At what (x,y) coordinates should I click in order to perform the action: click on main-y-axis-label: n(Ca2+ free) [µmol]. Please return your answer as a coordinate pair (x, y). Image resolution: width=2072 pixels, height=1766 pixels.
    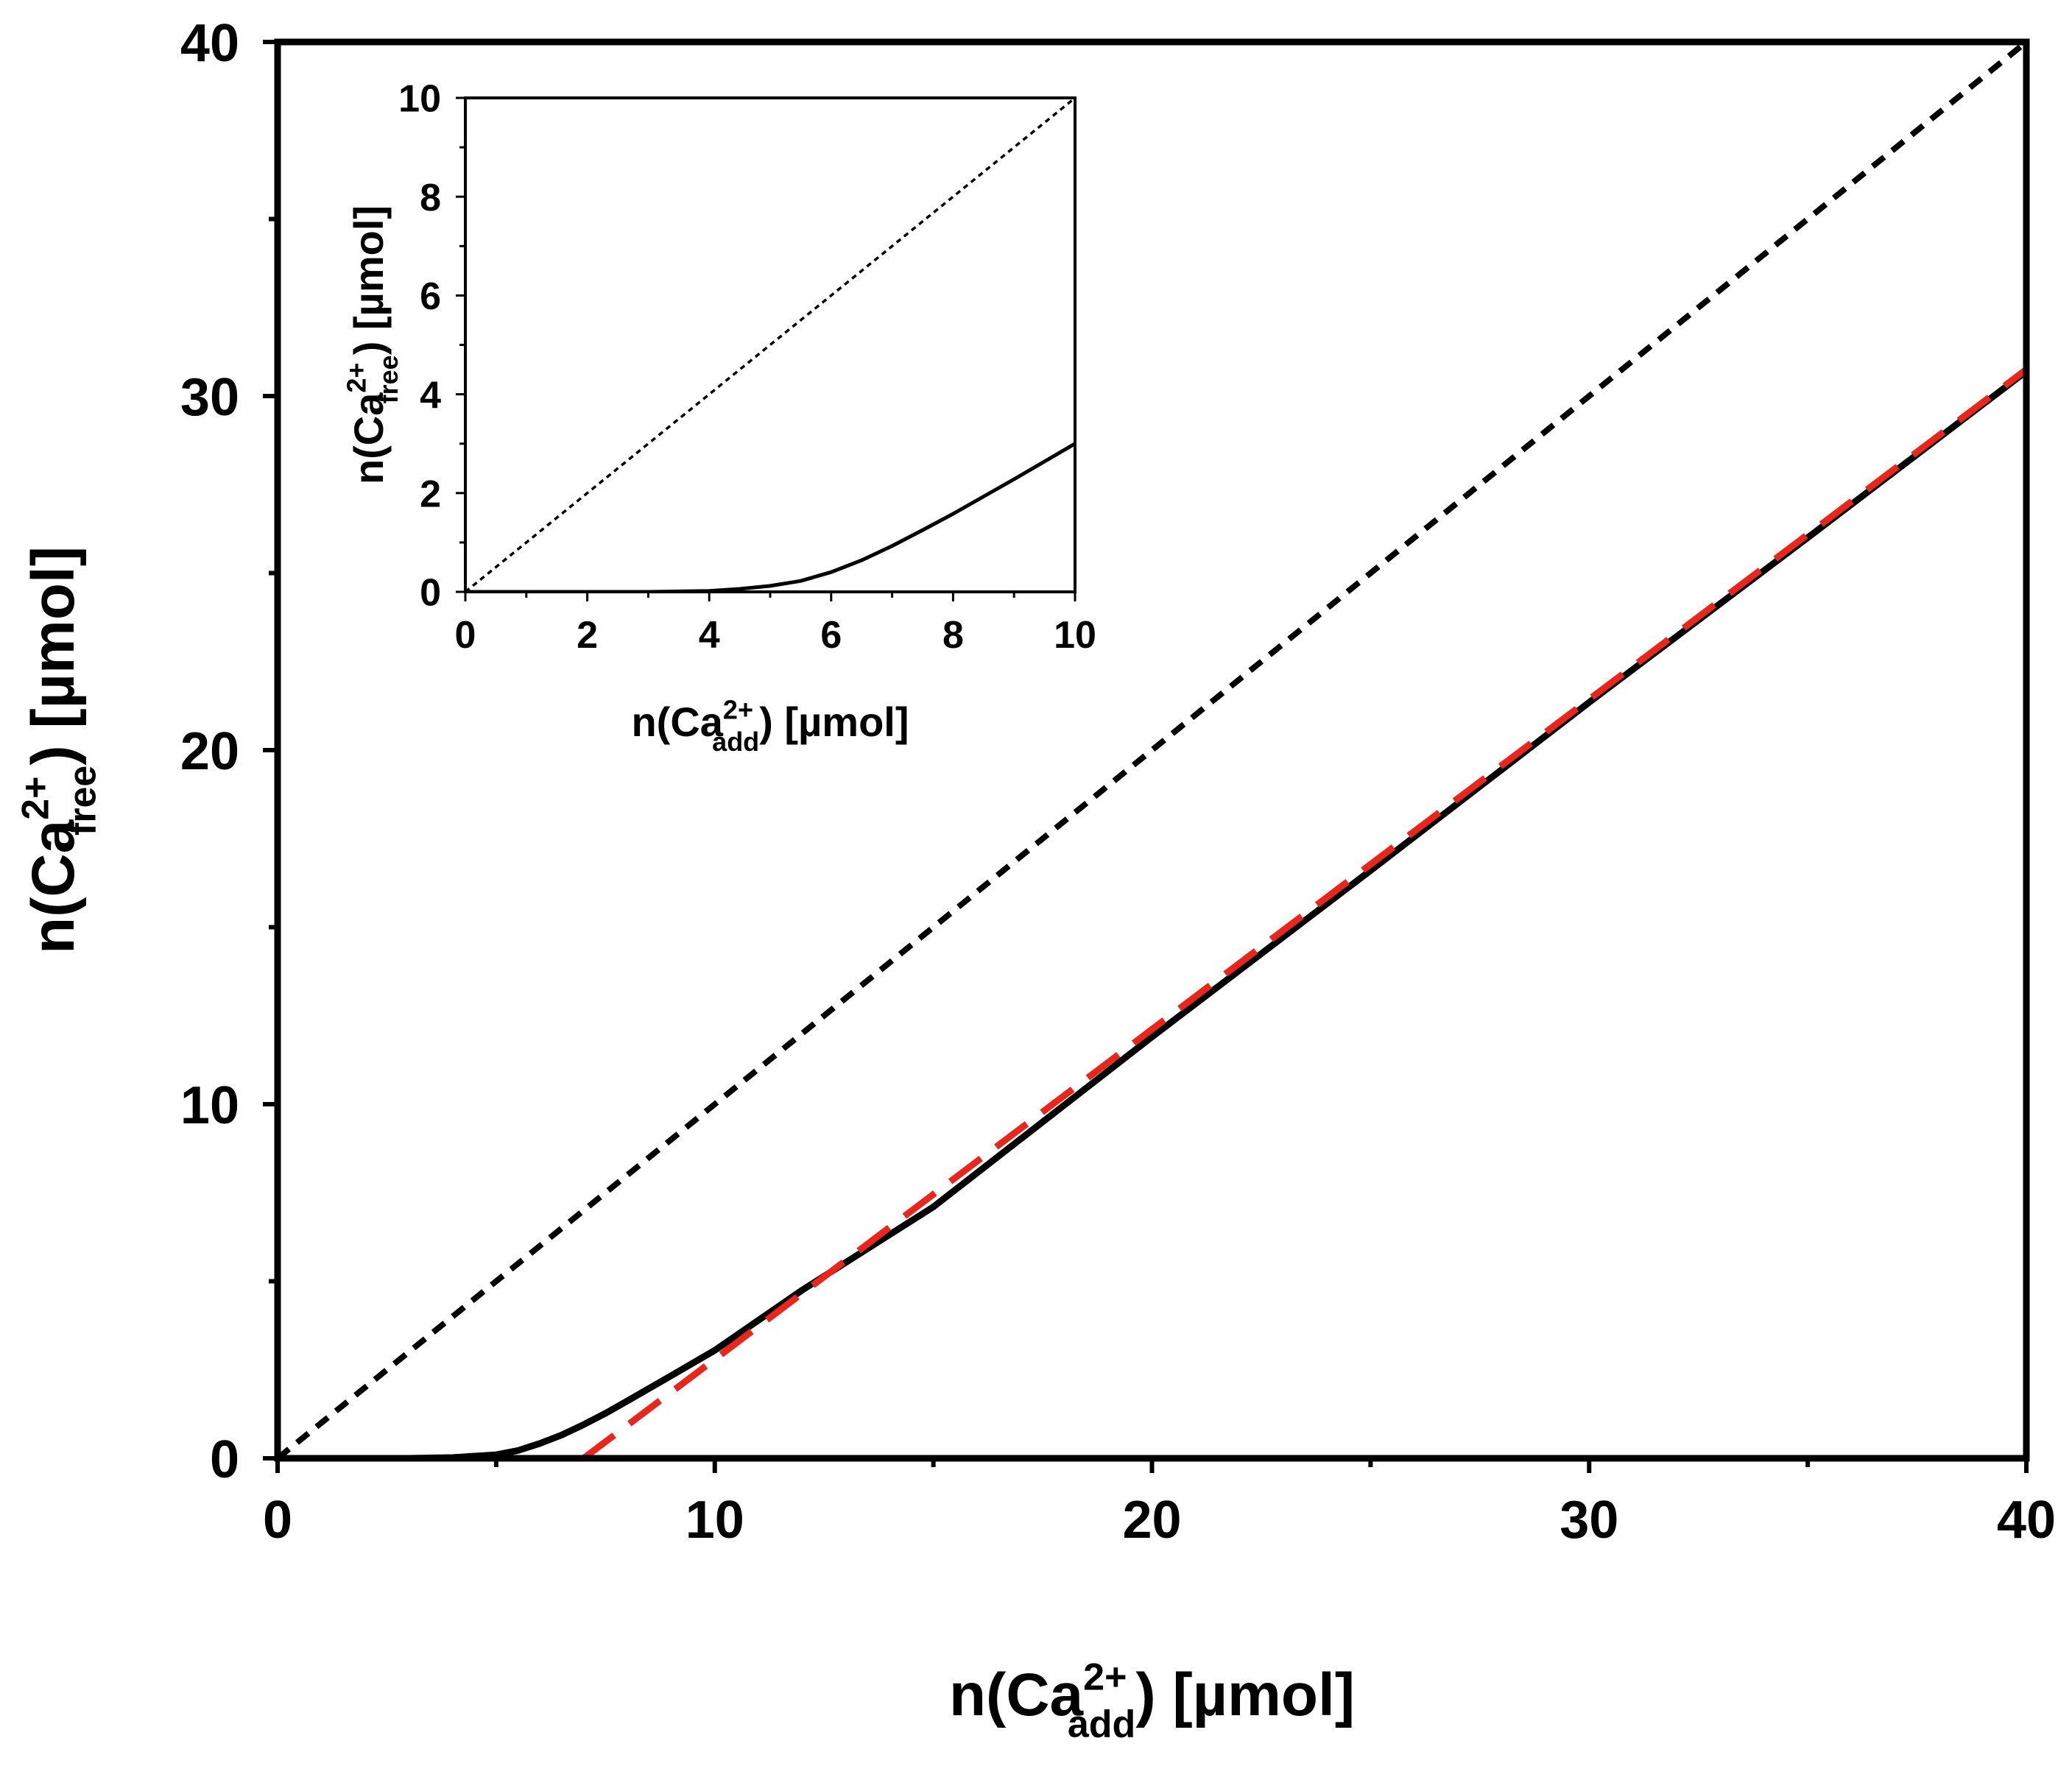
    Looking at the image, I should click on (60, 750).